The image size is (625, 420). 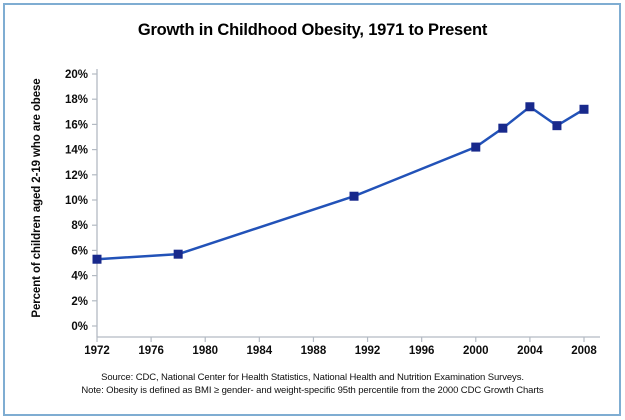 What do you see at coordinates (476, 351) in the screenshot?
I see `x-tick-label: 2000` at bounding box center [476, 351].